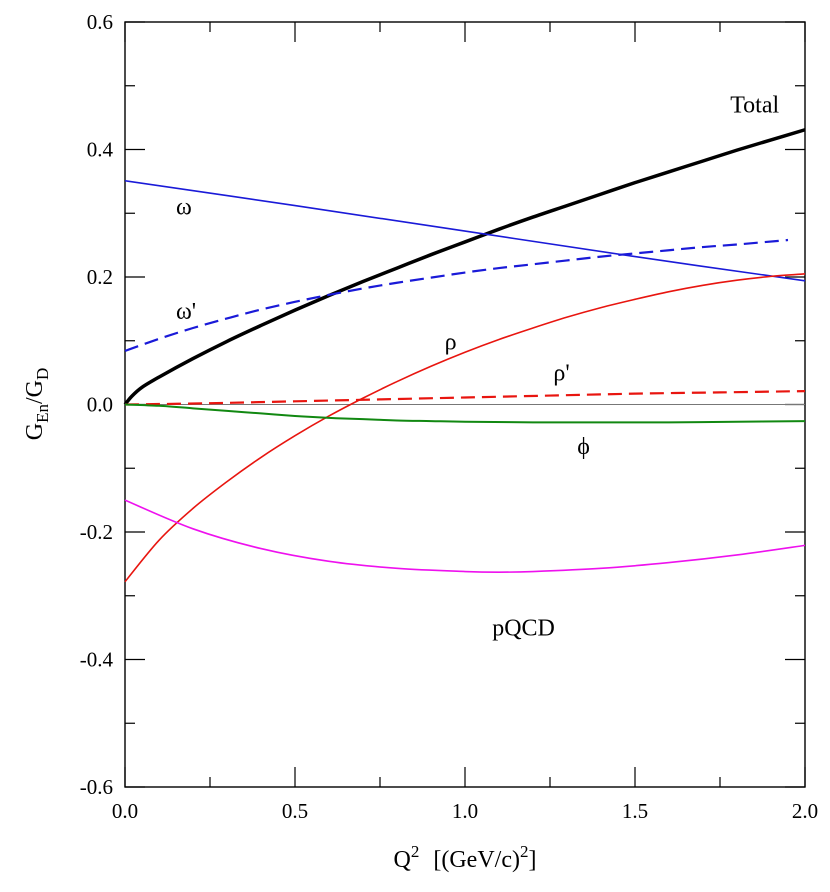  What do you see at coordinates (100, 22) in the screenshot?
I see `y-tick-label: 0.6` at bounding box center [100, 22].